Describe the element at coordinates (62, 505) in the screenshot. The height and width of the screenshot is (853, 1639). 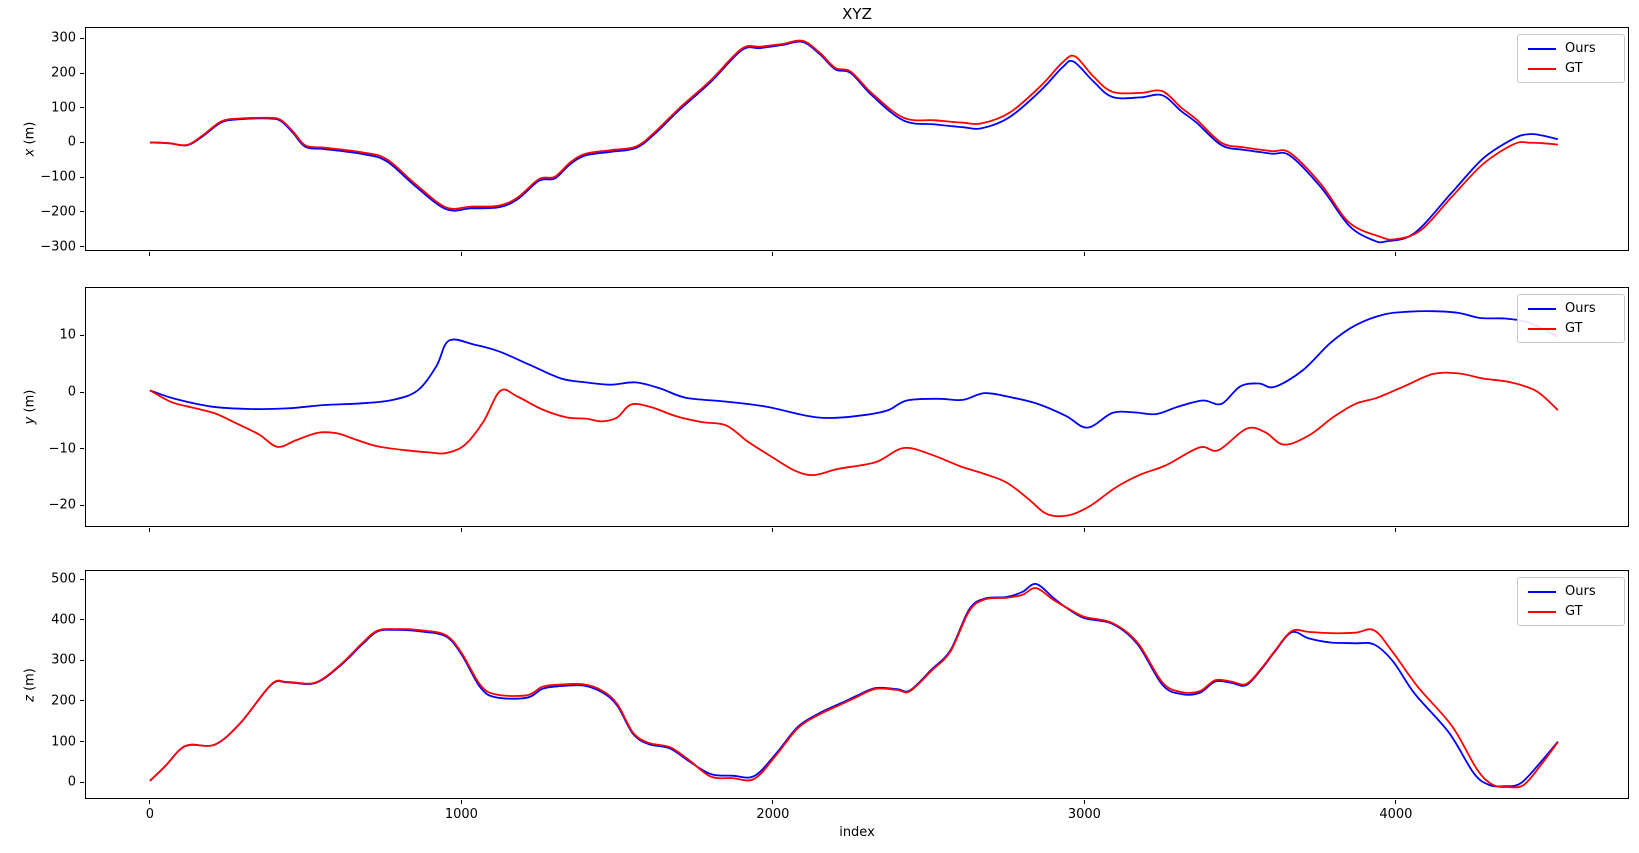
I see `y-tick-label: −20` at that location.